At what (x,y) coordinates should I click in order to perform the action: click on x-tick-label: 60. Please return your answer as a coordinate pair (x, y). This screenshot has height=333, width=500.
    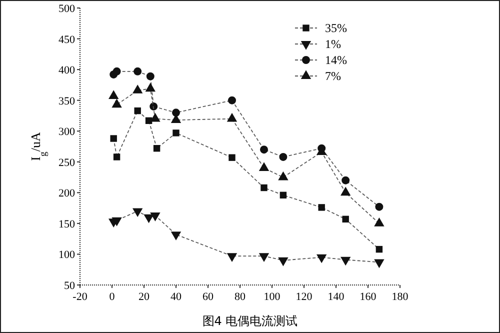
    Looking at the image, I should click on (208, 297).